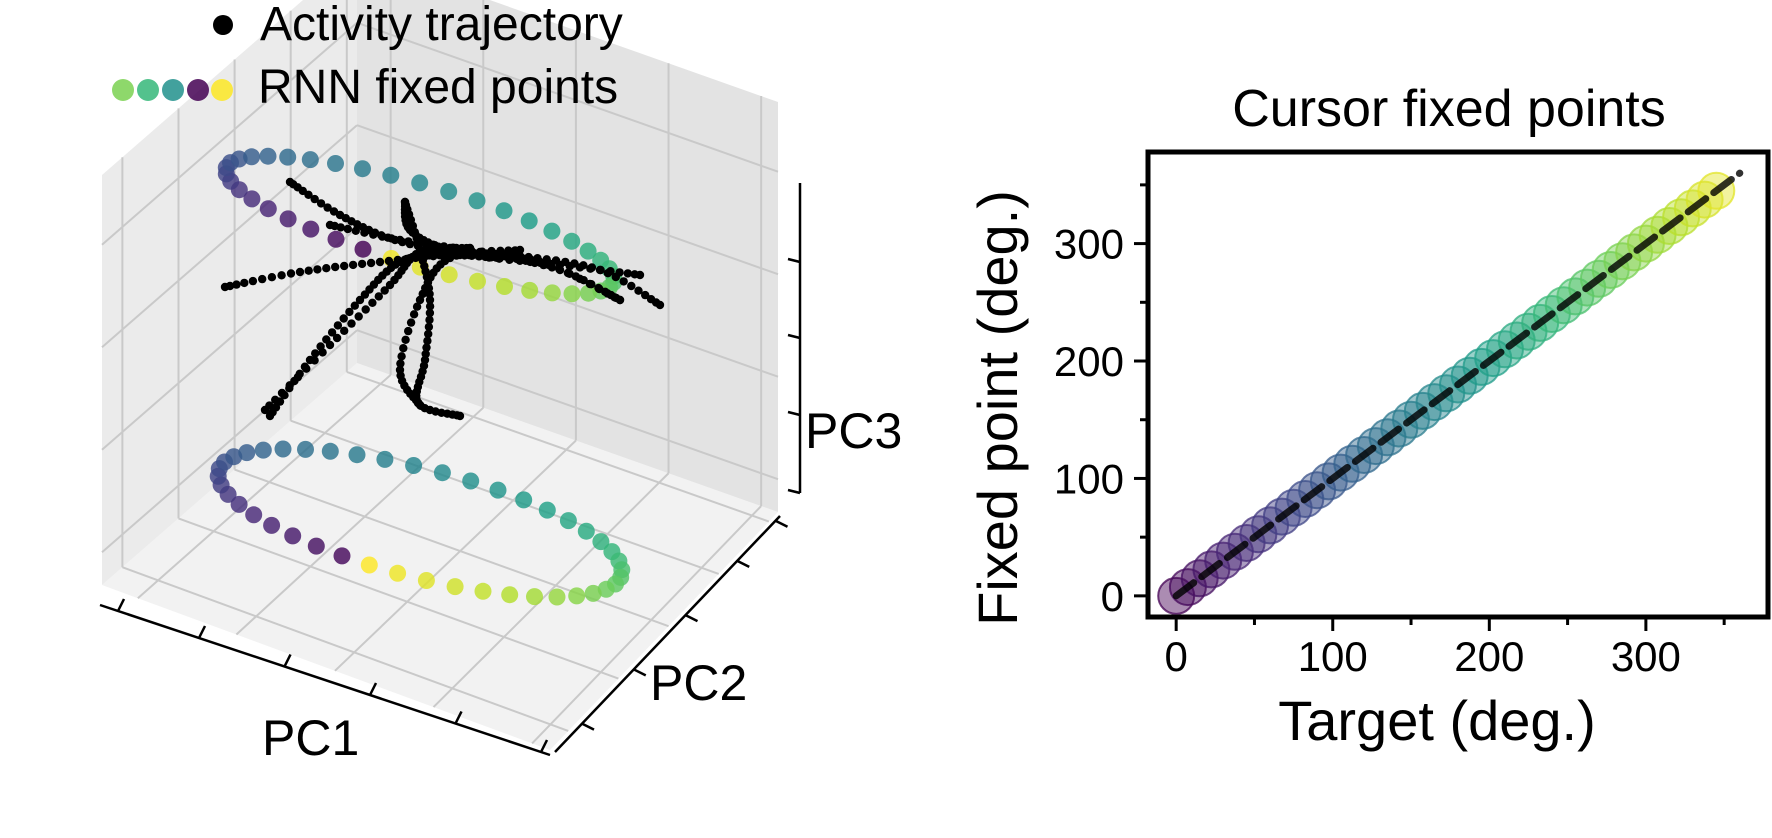  What do you see at coordinates (667, 634) in the screenshot?
I see `axis-line` at bounding box center [667, 634].